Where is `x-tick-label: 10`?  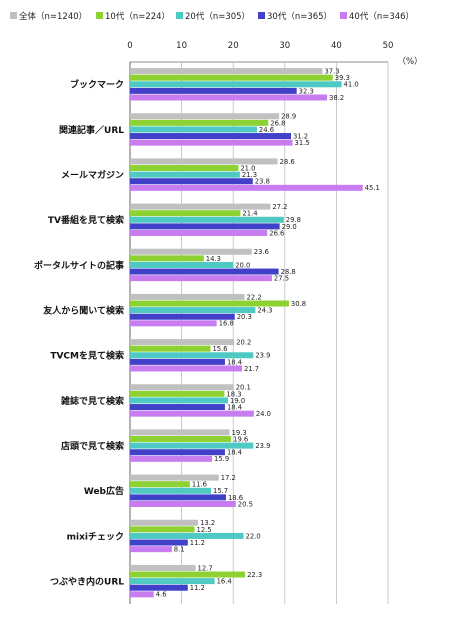
x-tick-label: 10 is located at coordinates (181, 46).